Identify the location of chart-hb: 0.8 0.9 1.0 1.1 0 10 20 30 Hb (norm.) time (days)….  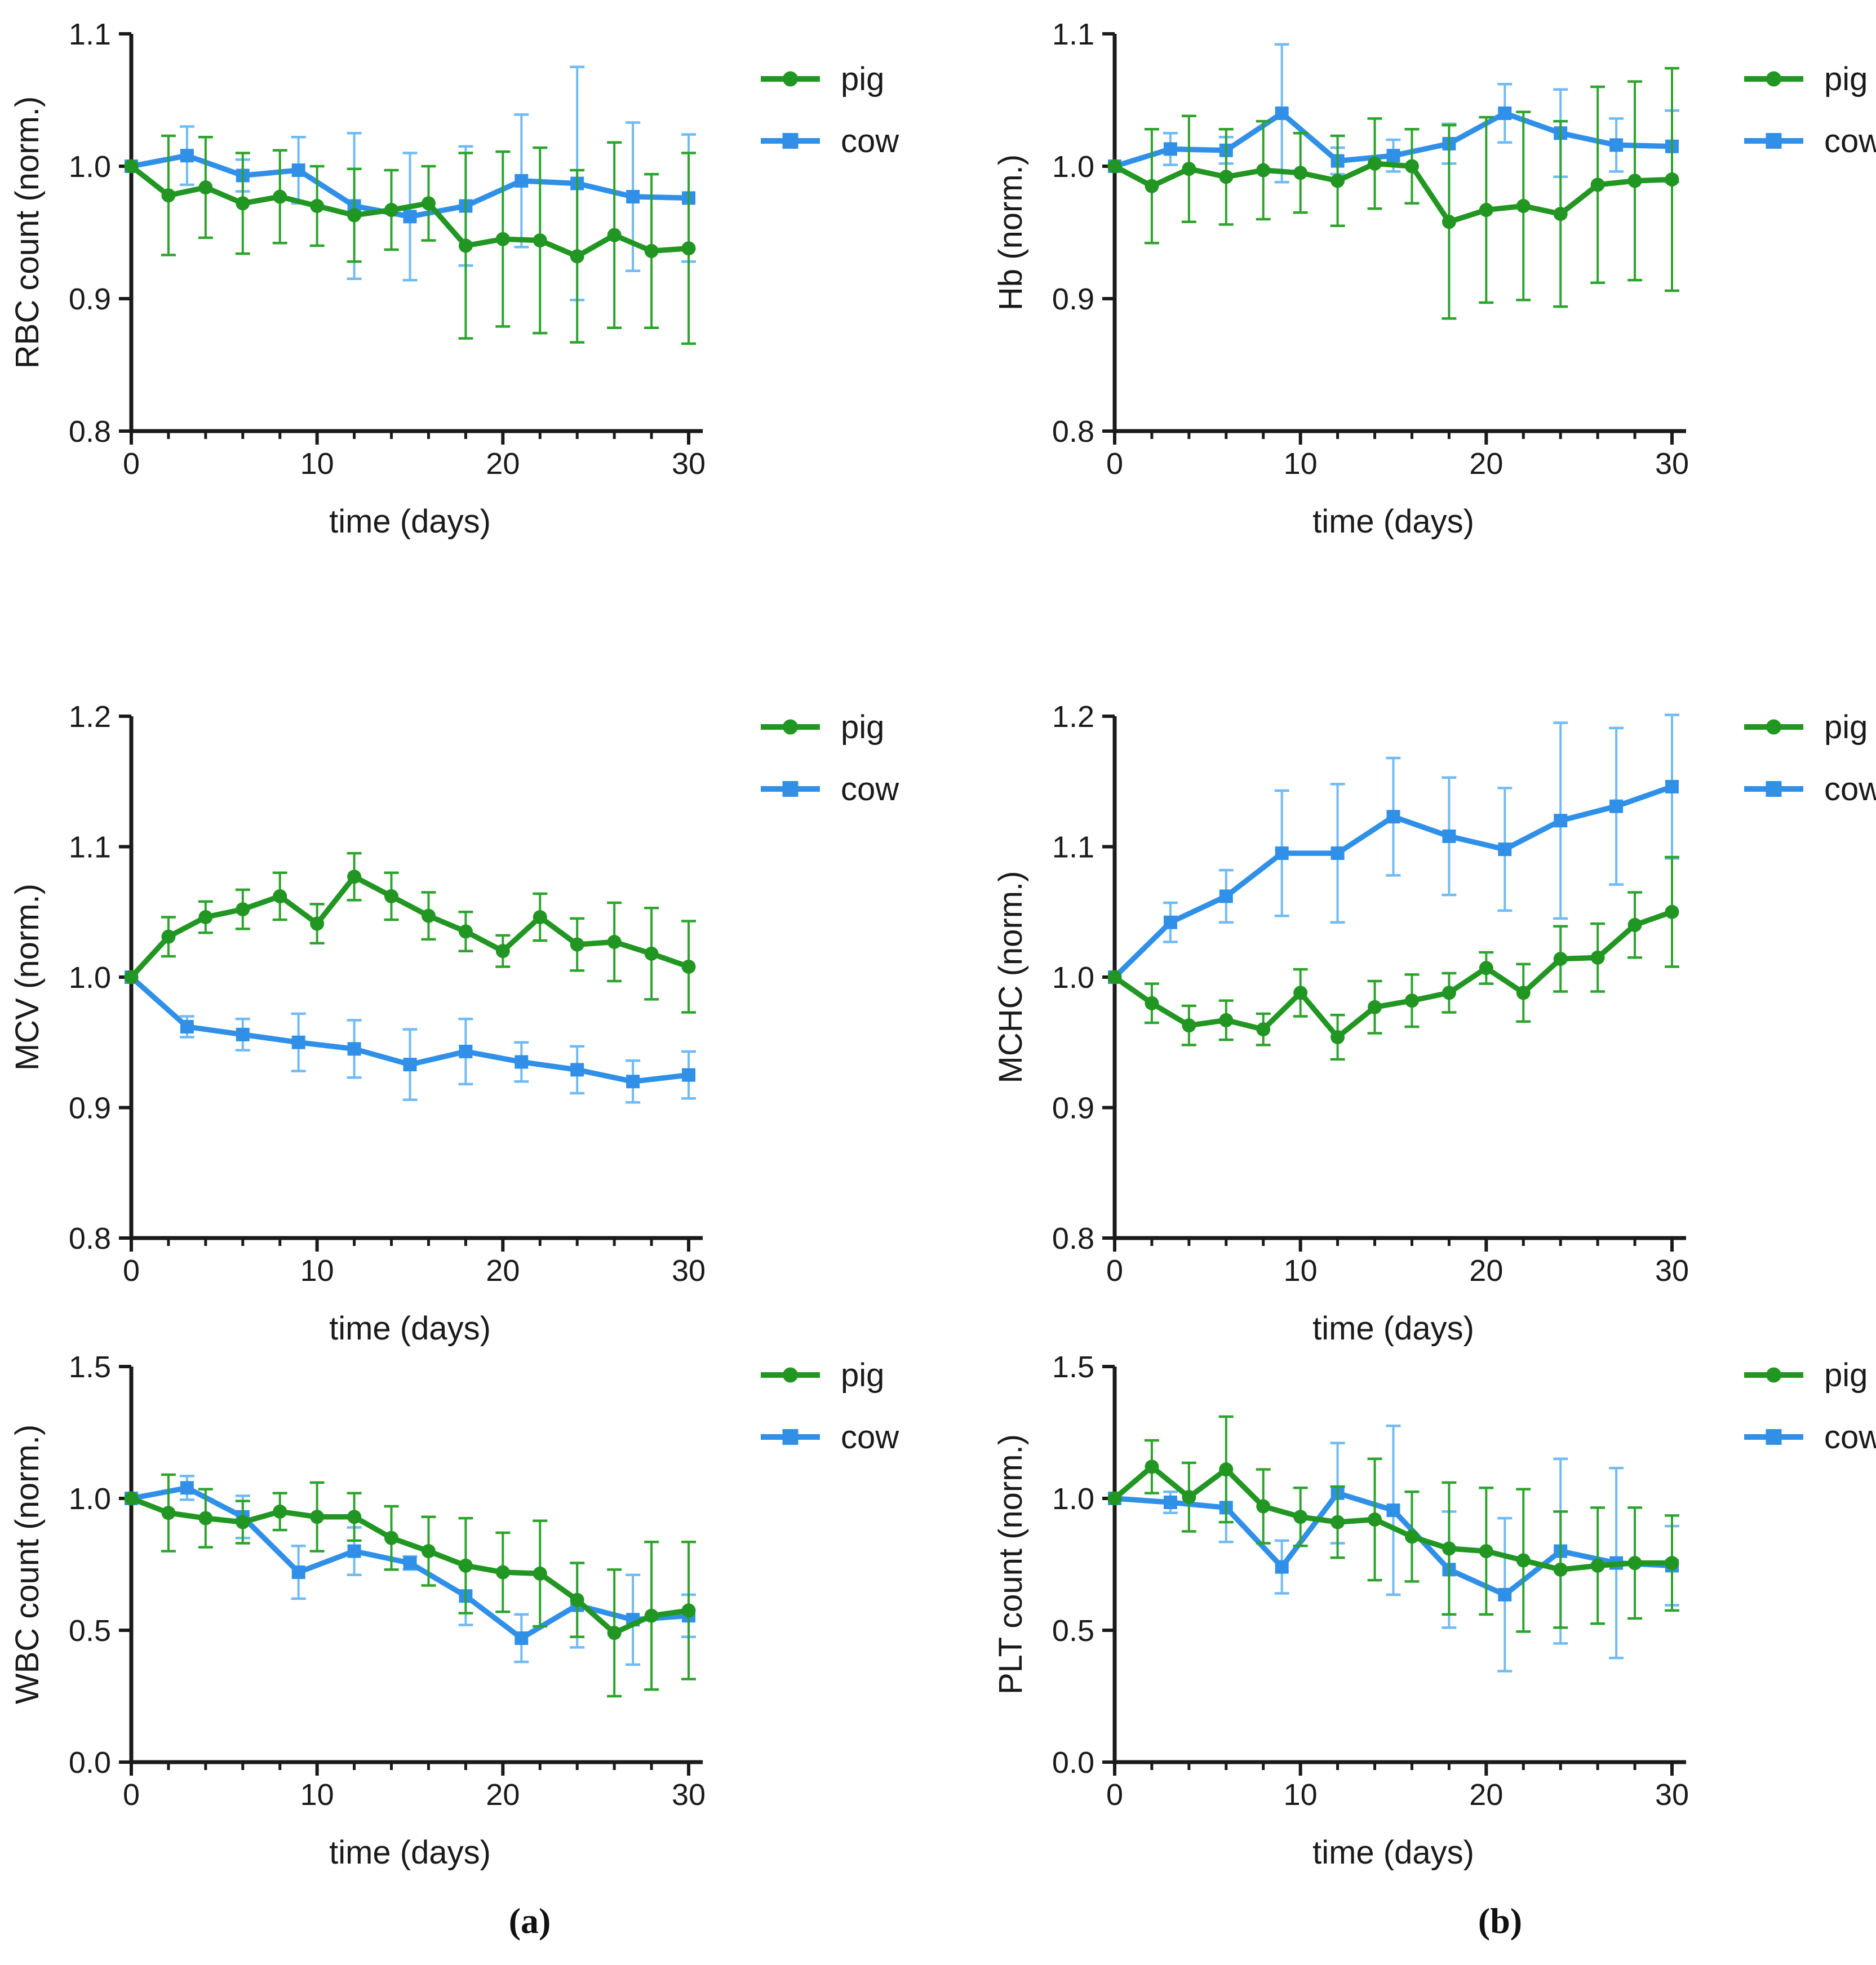
(1434, 278).